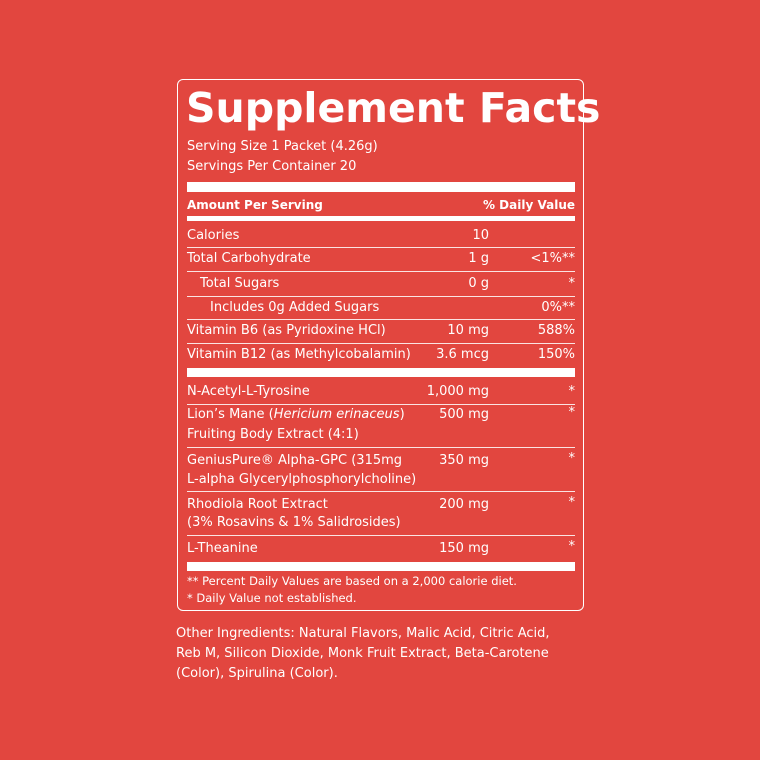  I want to click on nutrient-amount: 10 mg, so click(468, 330).